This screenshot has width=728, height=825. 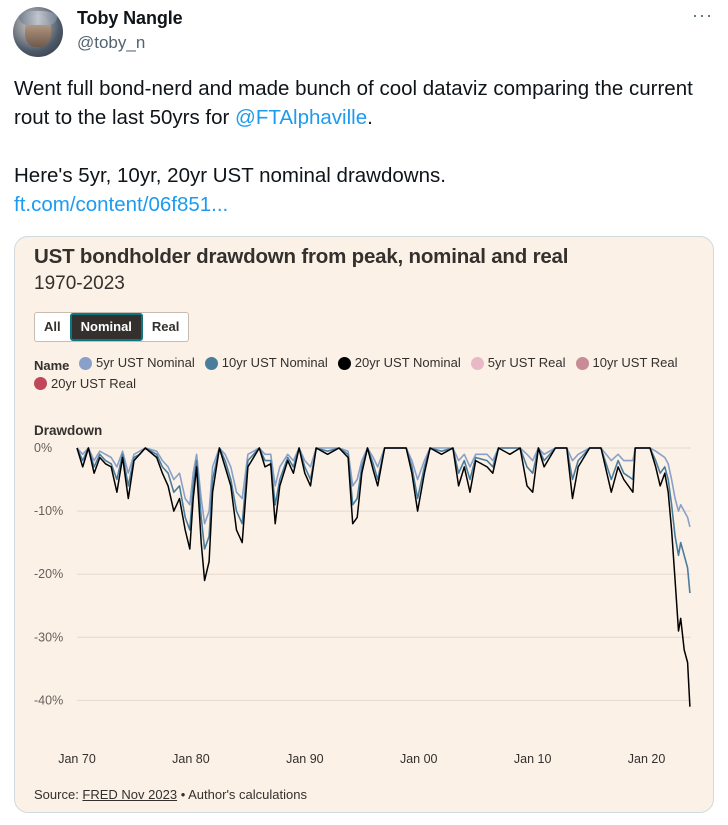 I want to click on y-tick-label: -10%, so click(x=48, y=511).